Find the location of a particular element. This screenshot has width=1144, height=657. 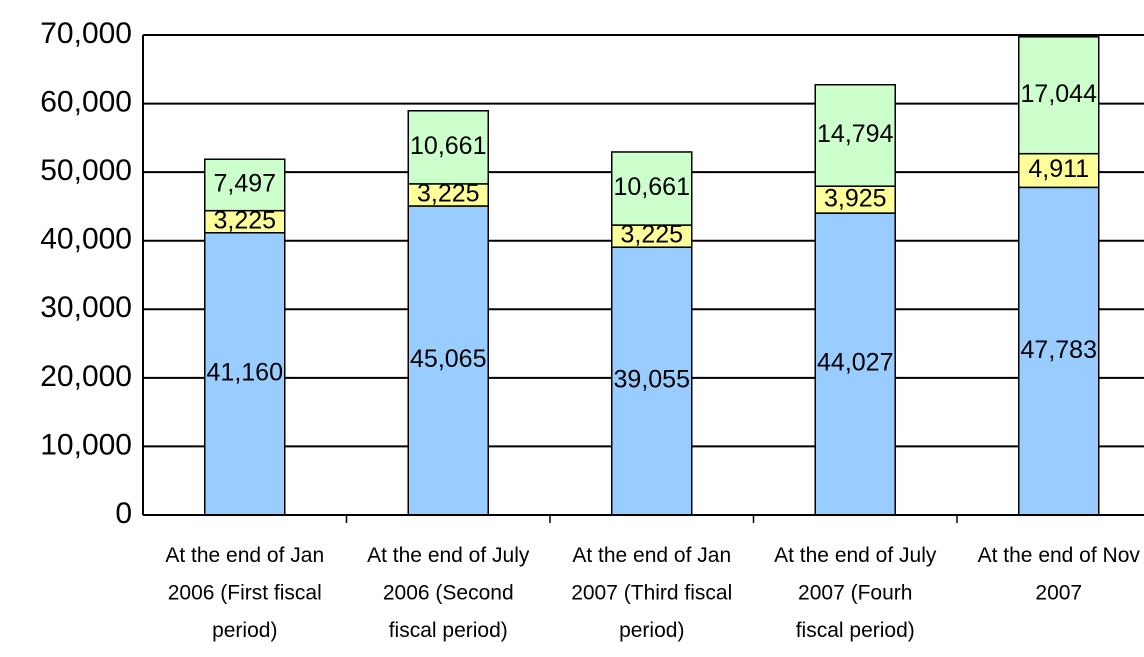

data-label: 39,055 is located at coordinates (652, 380).